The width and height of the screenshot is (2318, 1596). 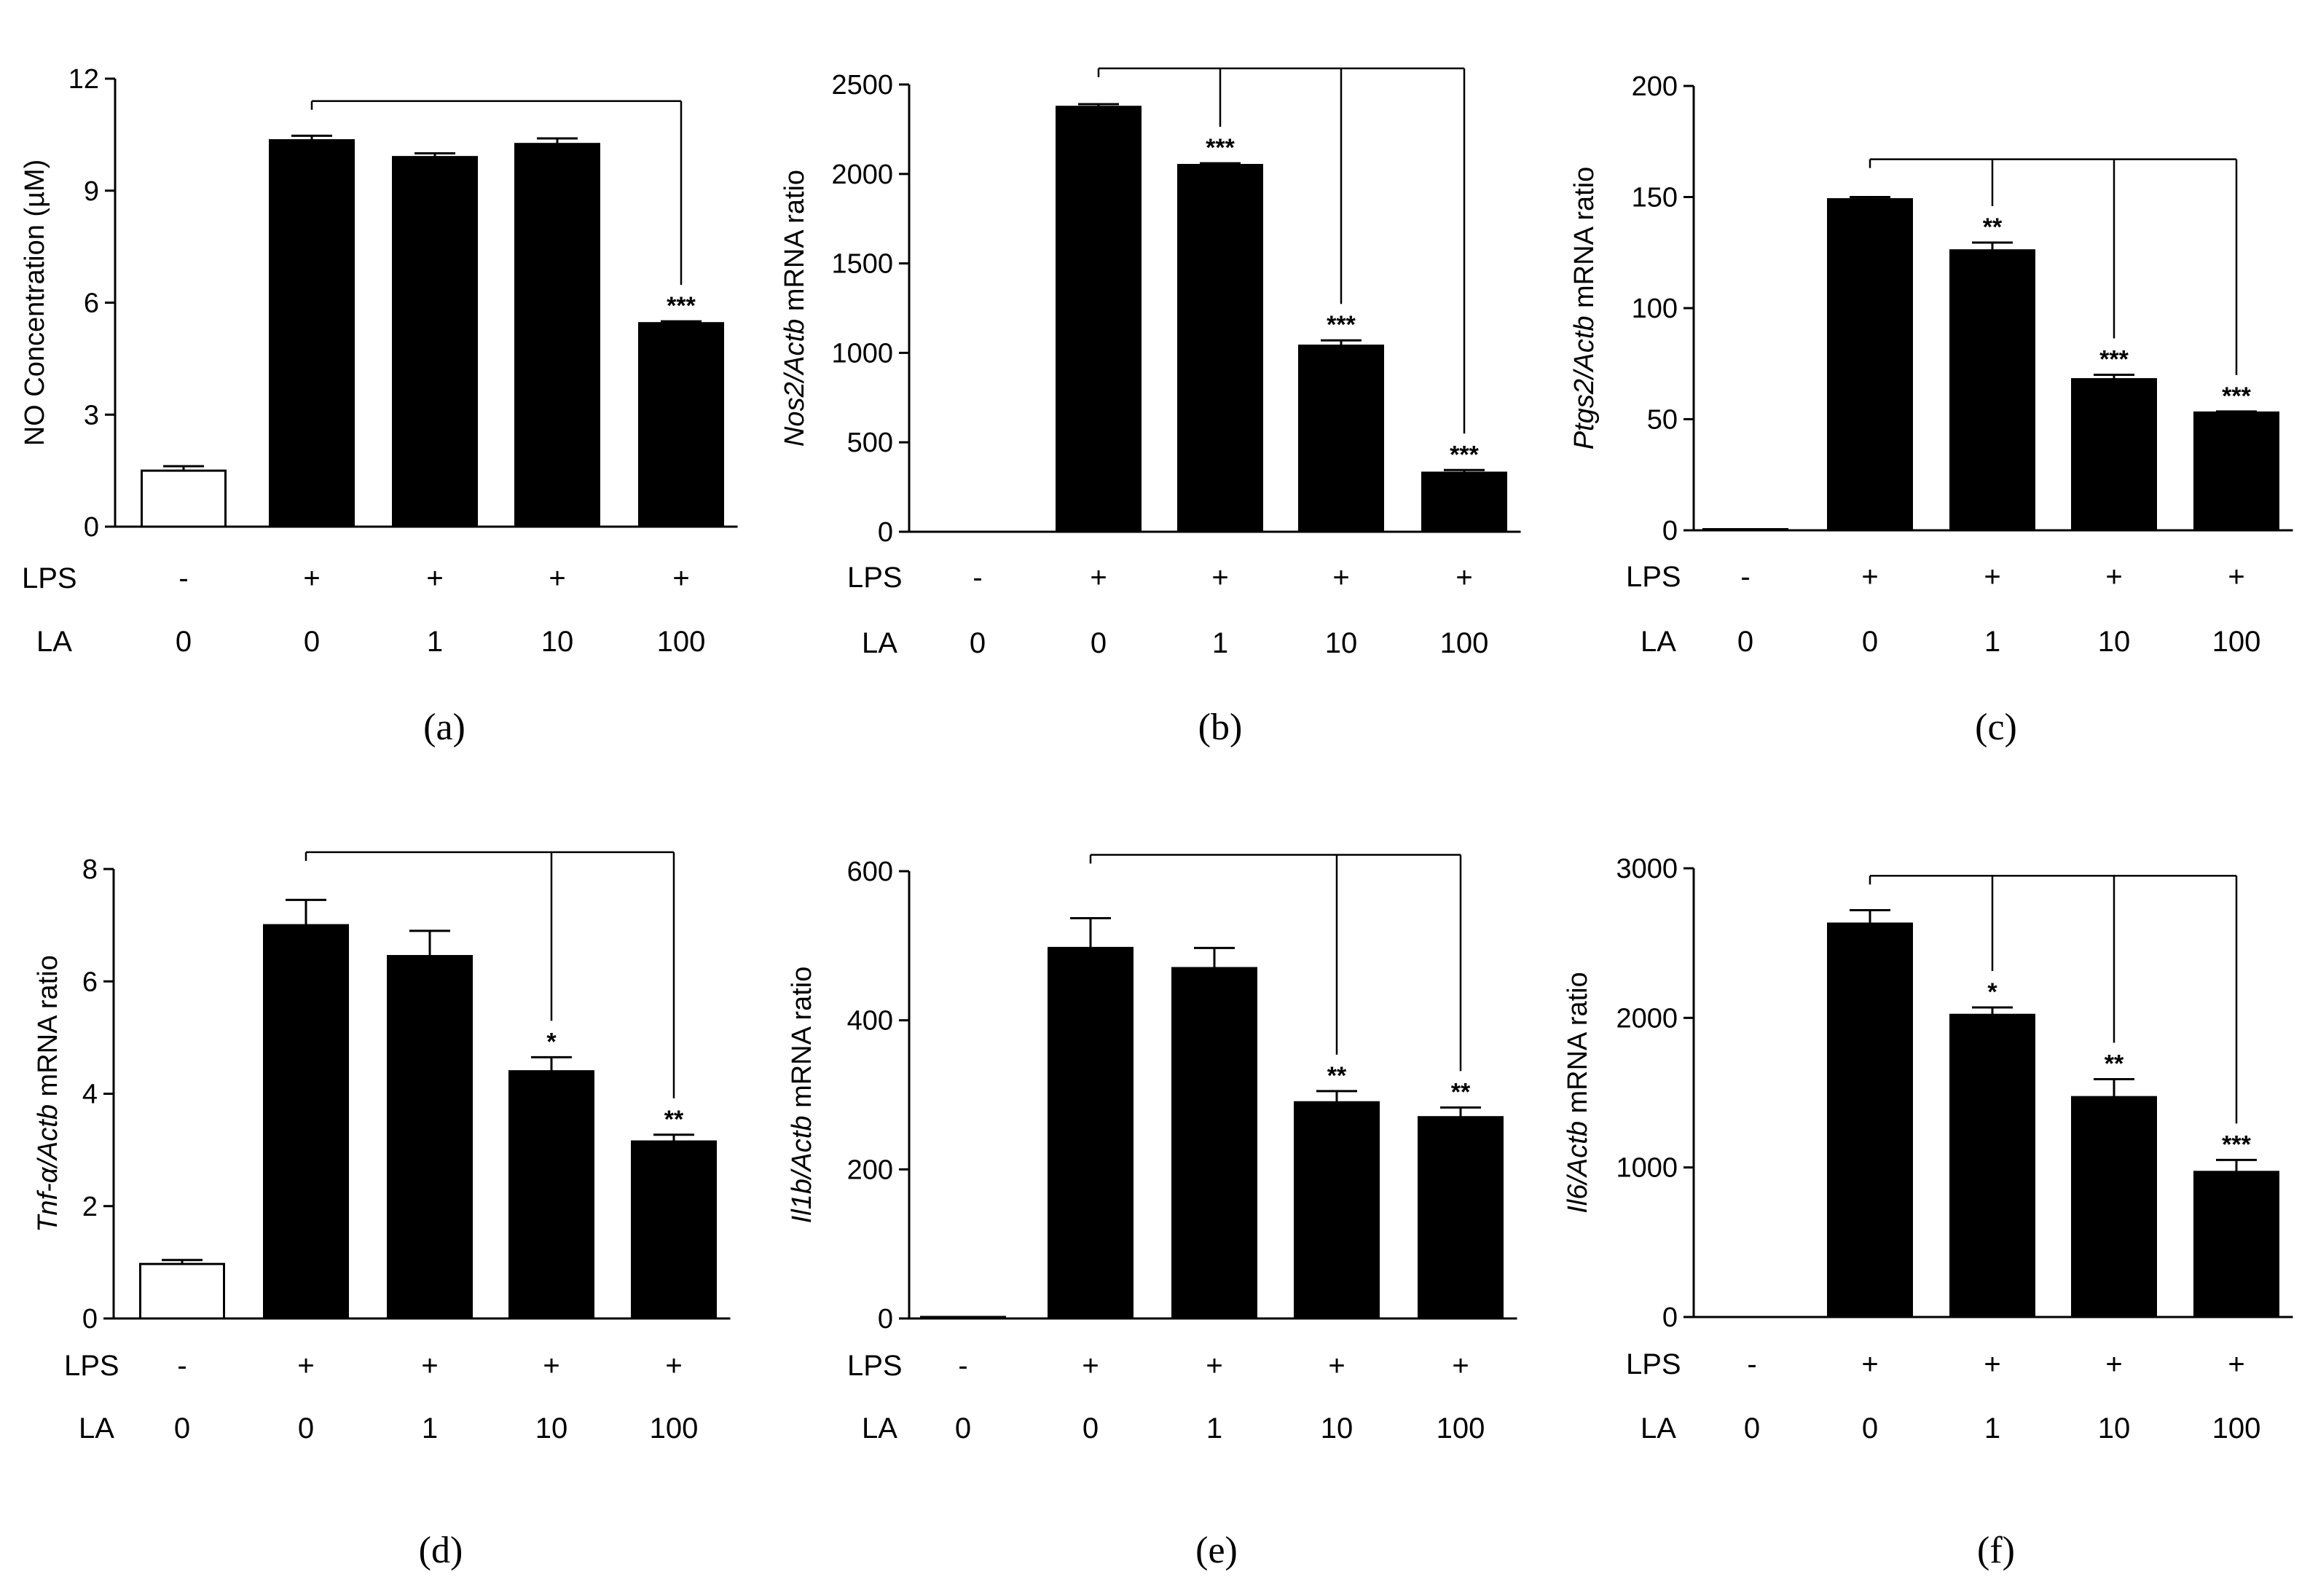 I want to click on panel-label: (c), so click(x=1996, y=727).